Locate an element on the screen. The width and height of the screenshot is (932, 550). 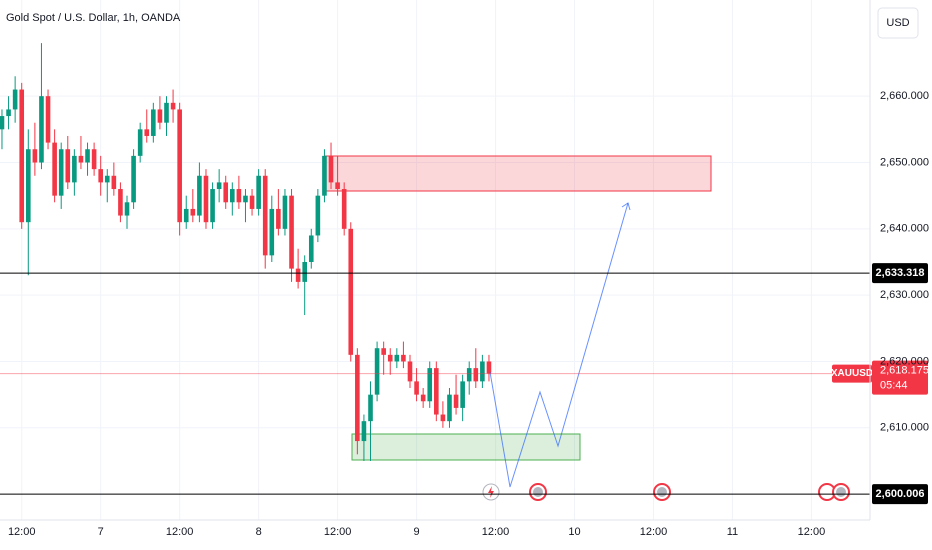
last-price-label: 2,618.175 is located at coordinates (904, 370).